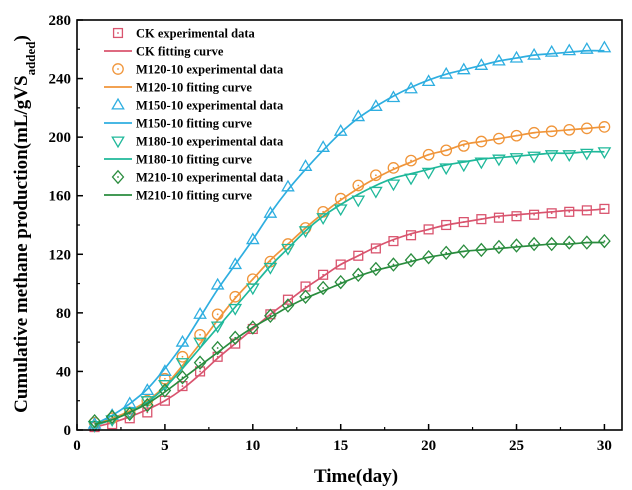  What do you see at coordinates (516, 446) in the screenshot?
I see `x-tick-label: 25` at bounding box center [516, 446].